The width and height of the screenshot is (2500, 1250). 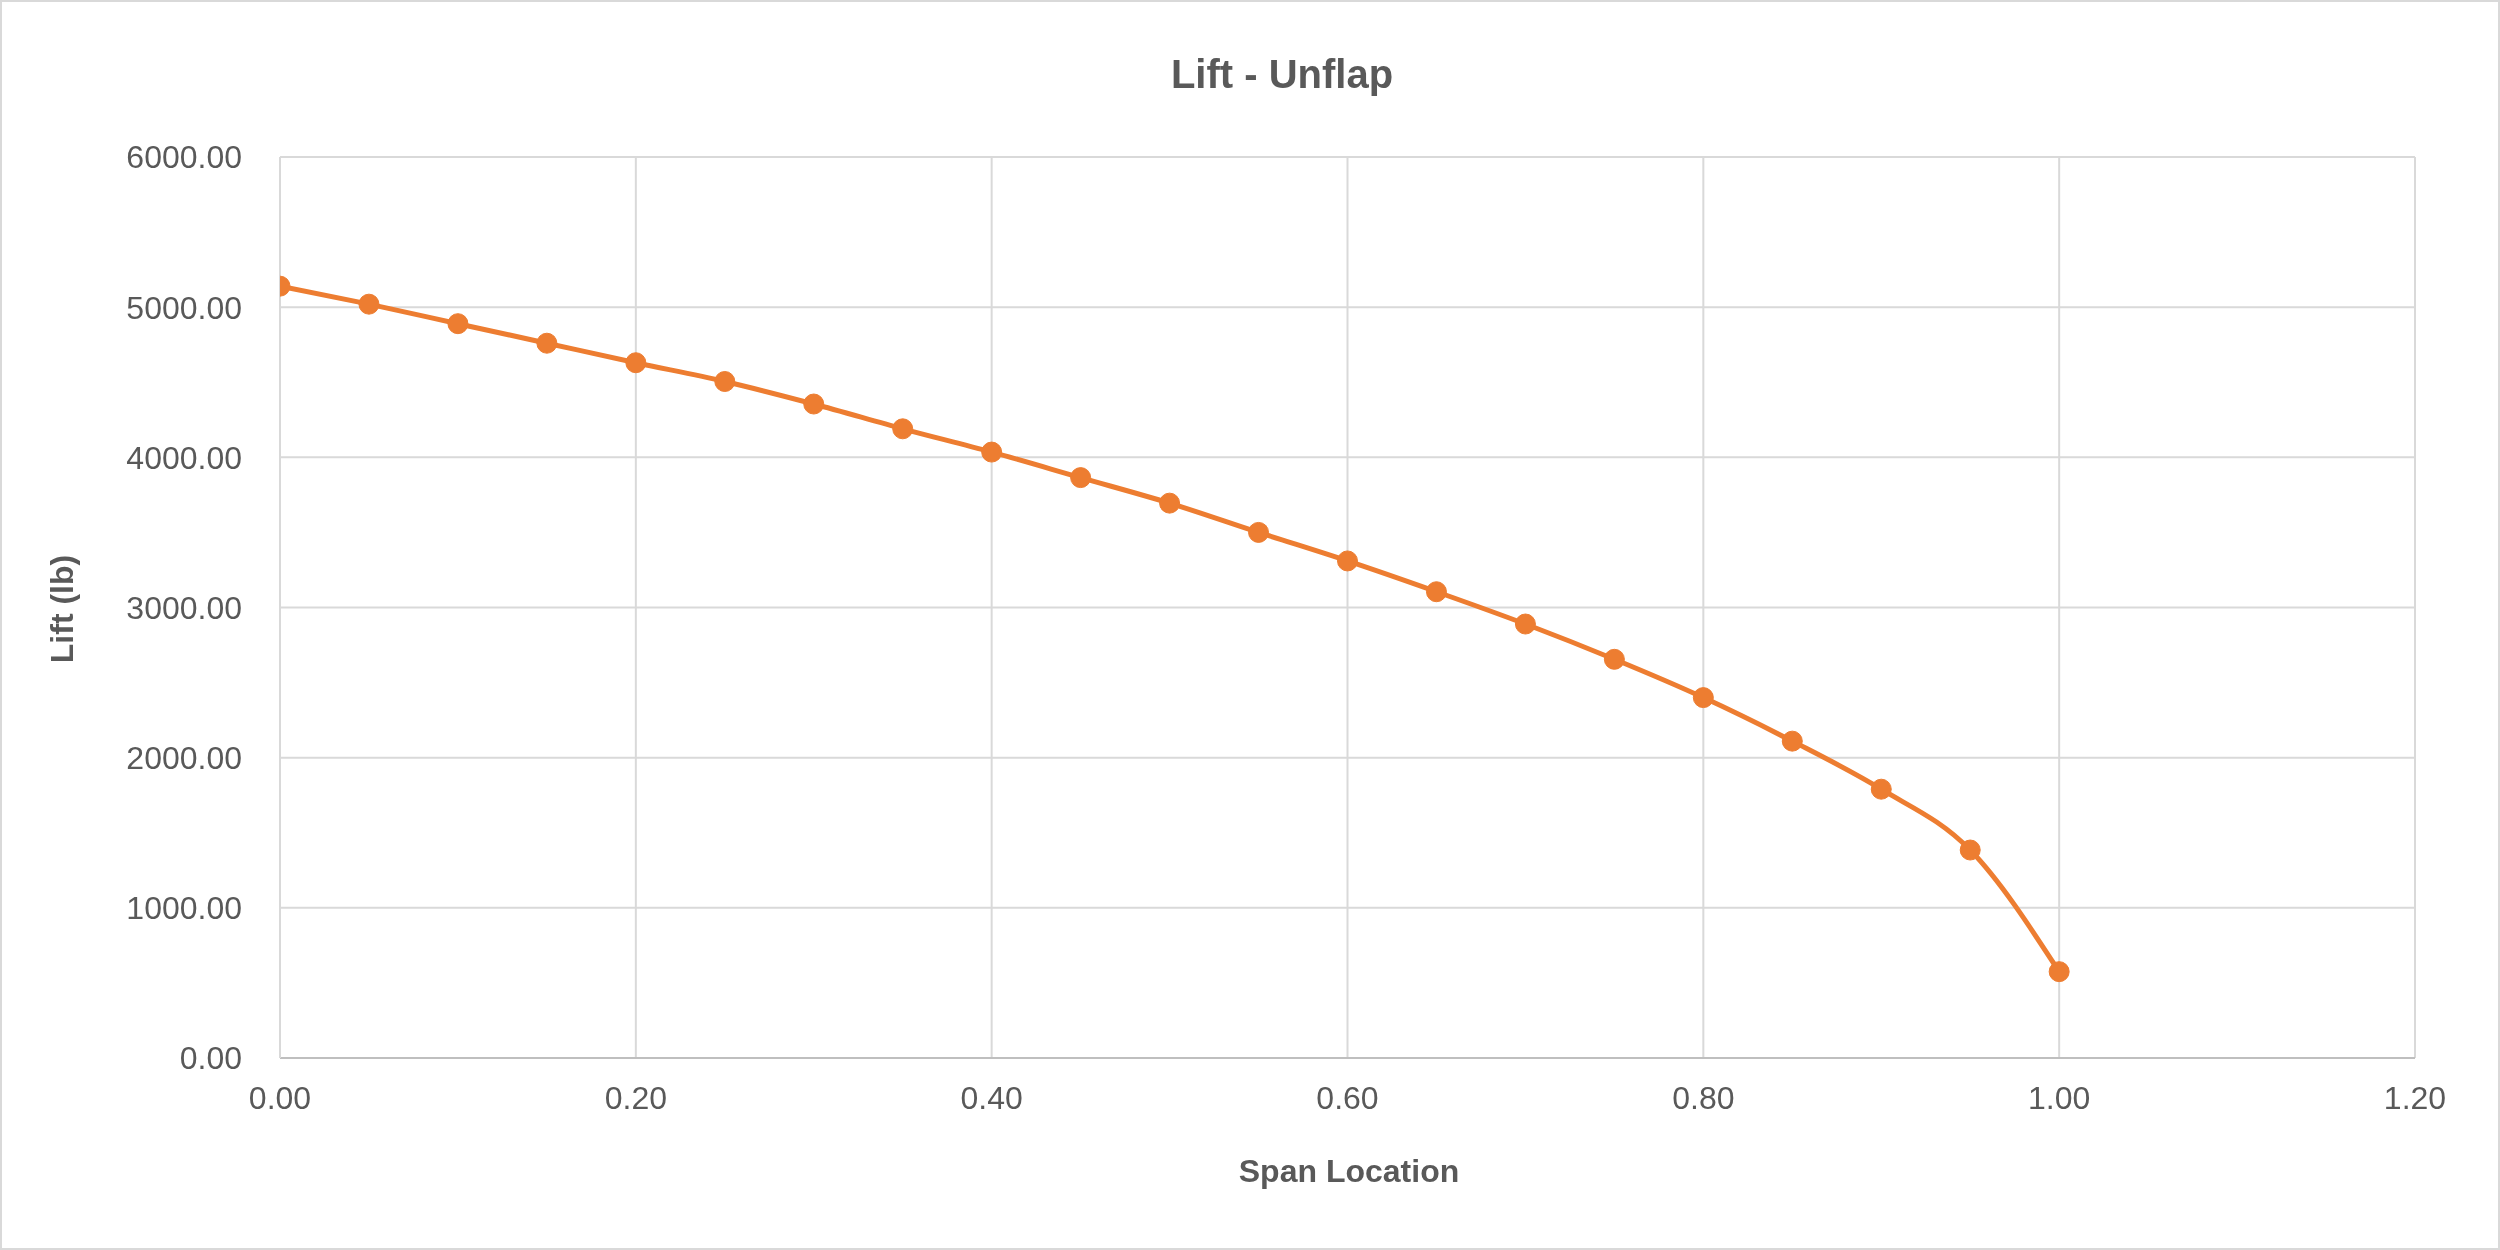 What do you see at coordinates (2415, 1097) in the screenshot?
I see `x-tick-label: 1.20` at bounding box center [2415, 1097].